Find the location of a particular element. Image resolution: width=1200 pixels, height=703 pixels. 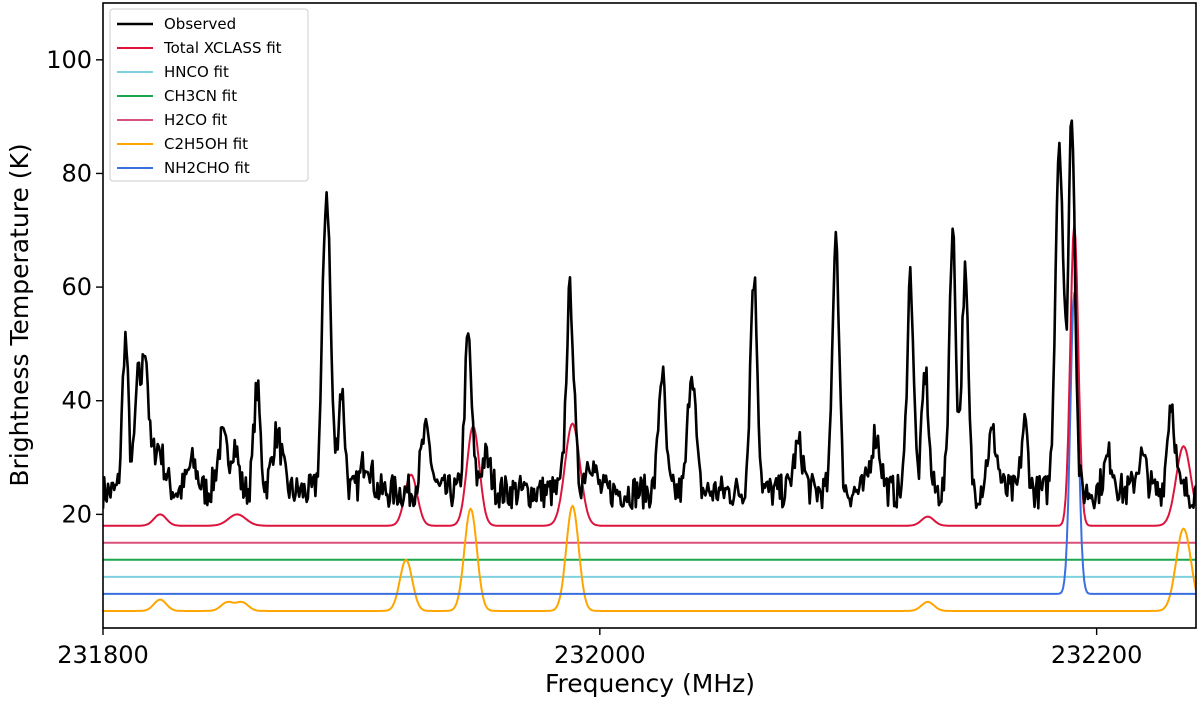

legend-label-nh2cho-fit: NH2CHO fit is located at coordinates (207, 168).